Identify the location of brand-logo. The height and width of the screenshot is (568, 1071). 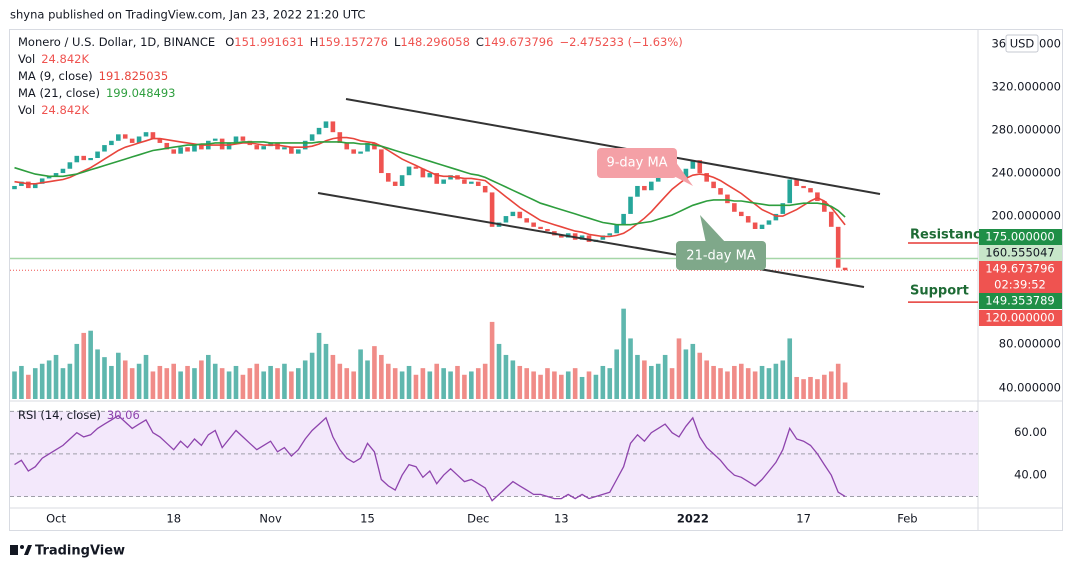
(21, 550).